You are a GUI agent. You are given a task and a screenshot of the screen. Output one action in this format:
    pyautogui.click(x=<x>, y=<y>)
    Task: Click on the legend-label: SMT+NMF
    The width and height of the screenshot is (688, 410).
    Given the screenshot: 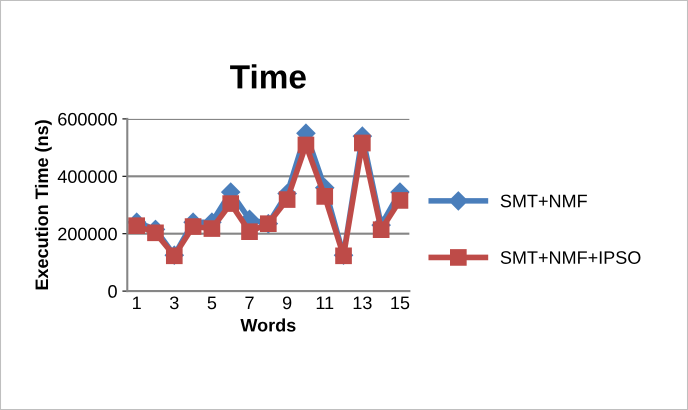 What is the action you would take?
    pyautogui.click(x=543, y=201)
    